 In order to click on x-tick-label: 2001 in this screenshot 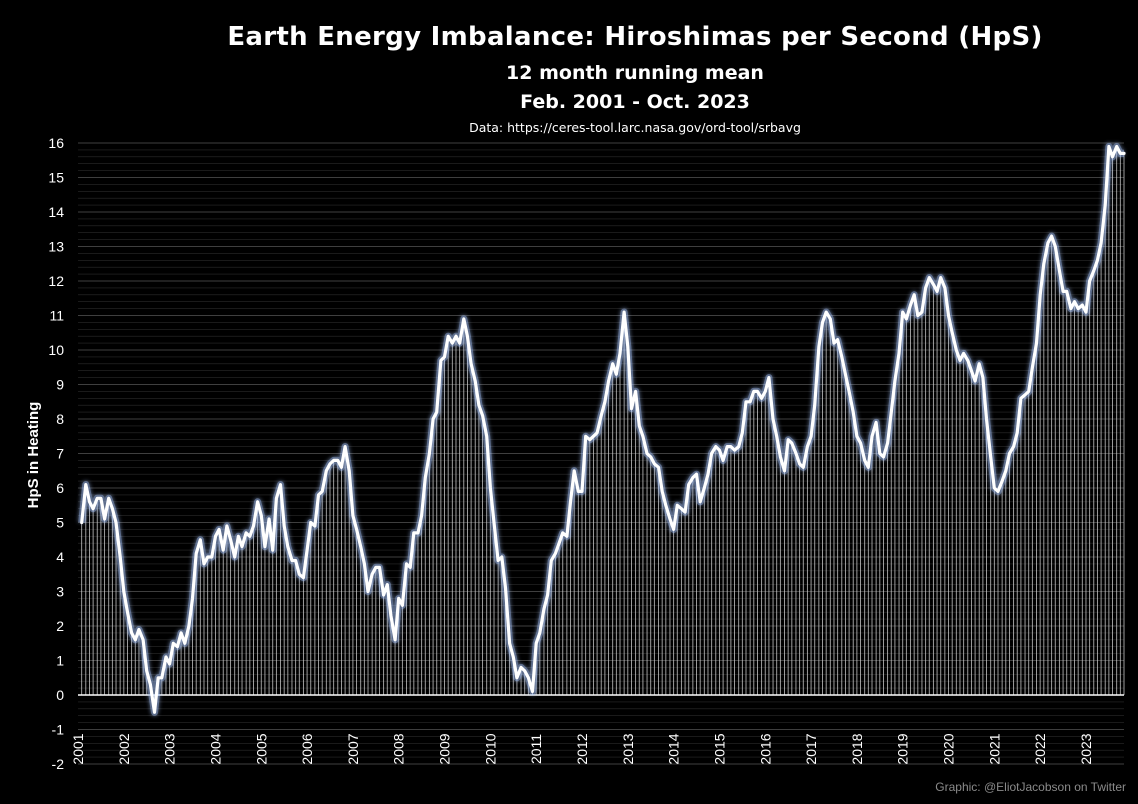, I will do `click(78, 748)`.